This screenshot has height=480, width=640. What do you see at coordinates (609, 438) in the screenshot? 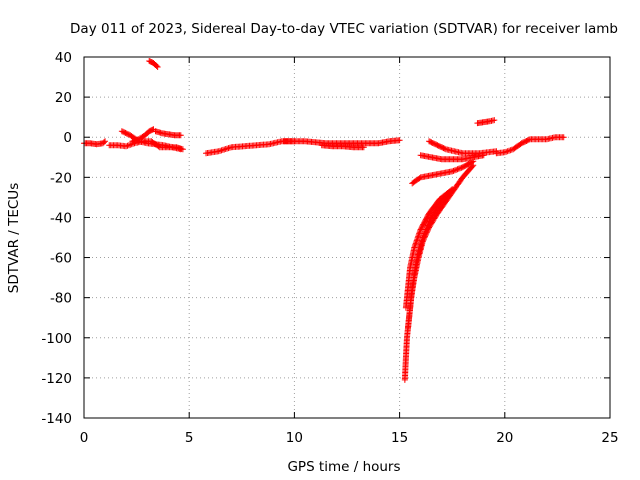
I see `x-tick-label: 25` at bounding box center [609, 438].